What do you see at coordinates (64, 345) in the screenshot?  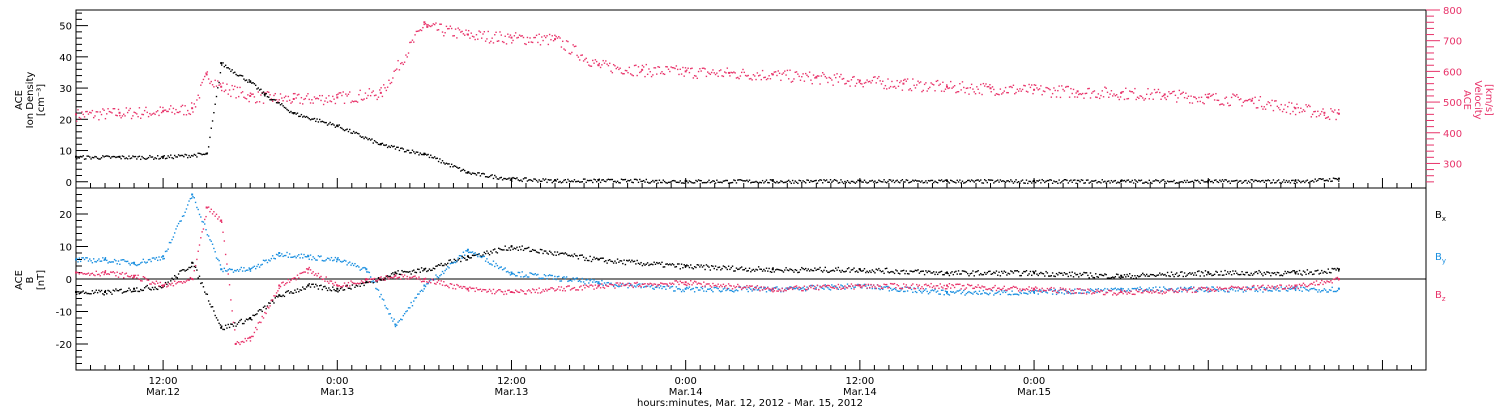 I see `b-axis-tick-label: -20` at bounding box center [64, 345].